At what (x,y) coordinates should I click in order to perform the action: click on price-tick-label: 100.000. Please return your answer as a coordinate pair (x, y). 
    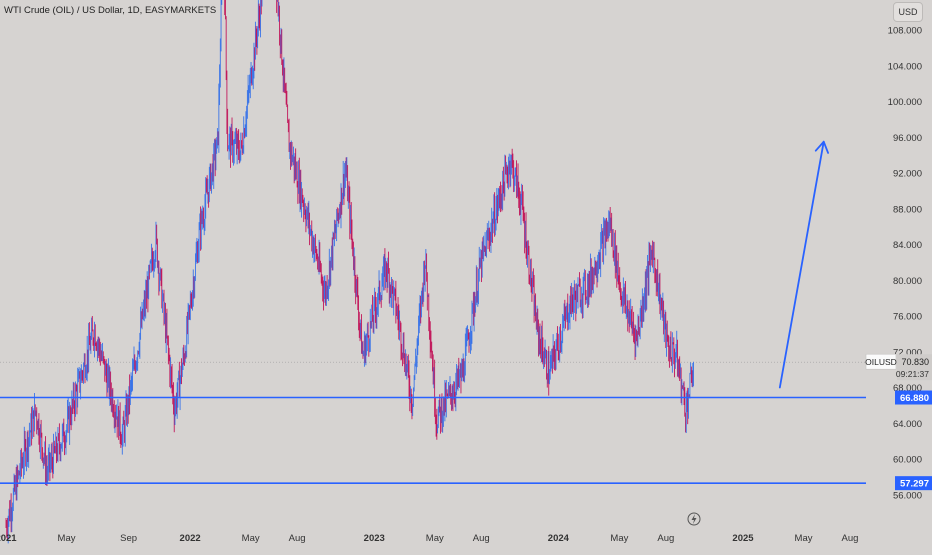
    Looking at the image, I should click on (905, 102).